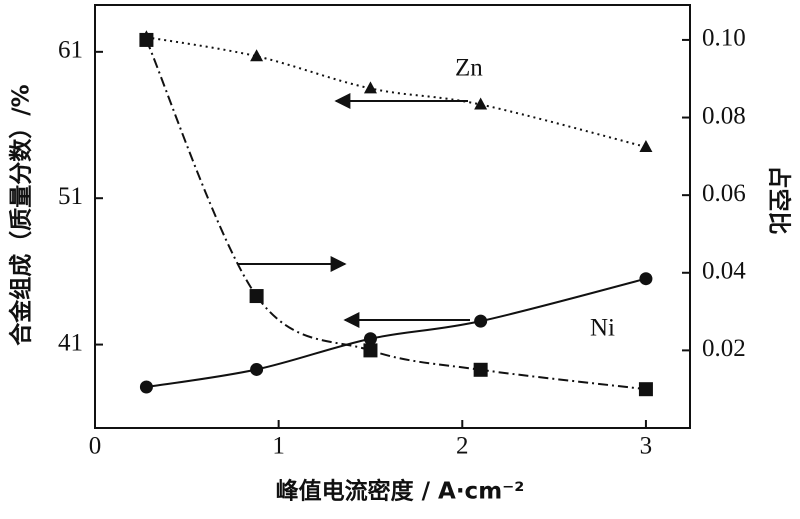 This screenshot has width=800, height=519. What do you see at coordinates (602, 328) in the screenshot?
I see `series-label: Ni` at bounding box center [602, 328].